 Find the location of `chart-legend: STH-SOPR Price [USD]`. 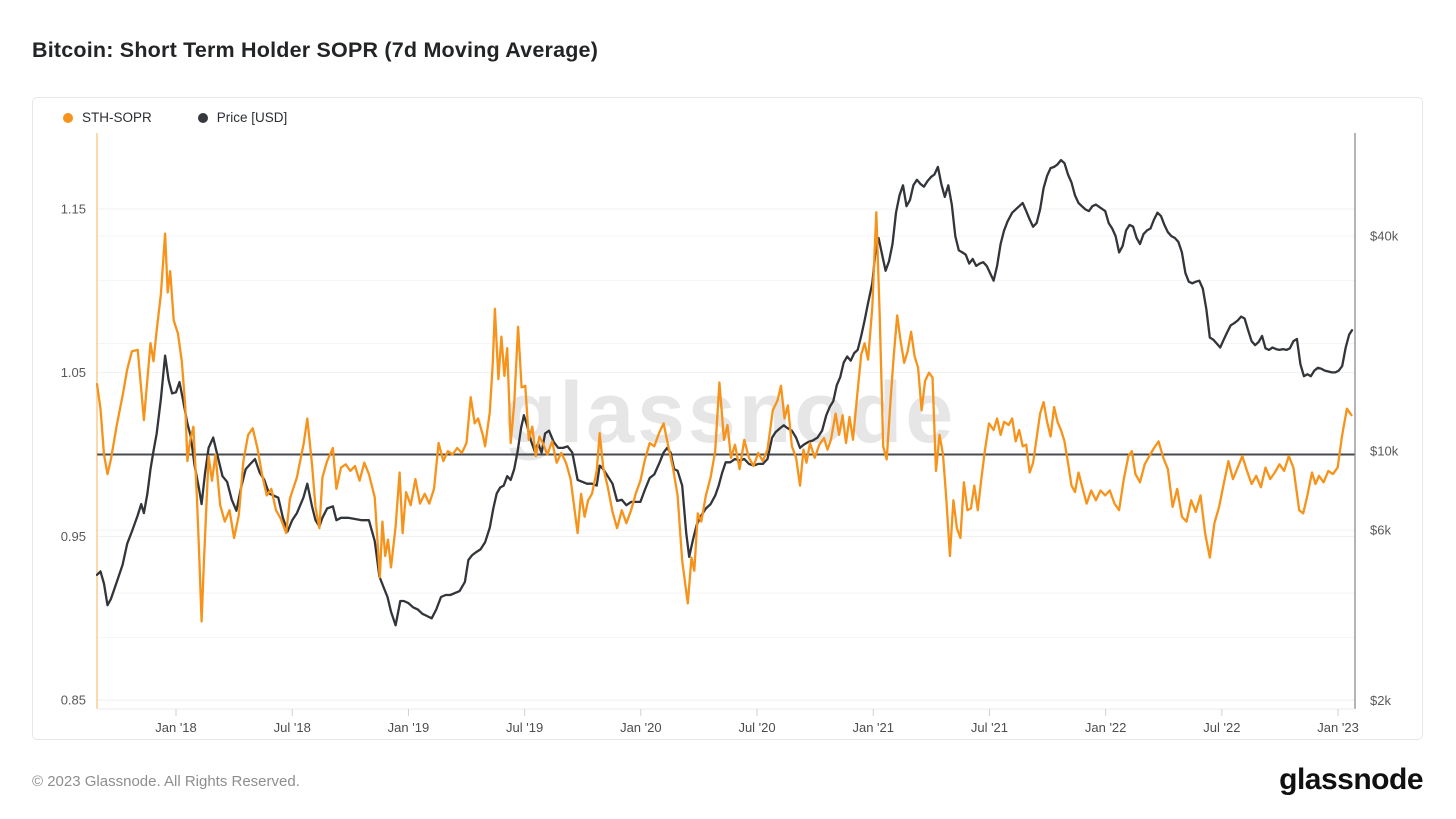

chart-legend: STH-SOPR Price [USD] is located at coordinates (175, 117).